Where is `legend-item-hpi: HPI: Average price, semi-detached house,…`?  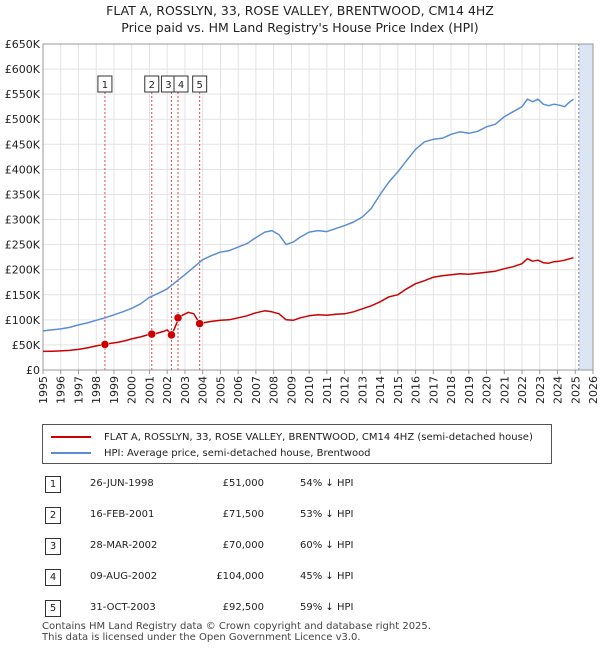
legend-item-hpi: HPI: Average price, semi-detached house,… is located at coordinates (211, 453).